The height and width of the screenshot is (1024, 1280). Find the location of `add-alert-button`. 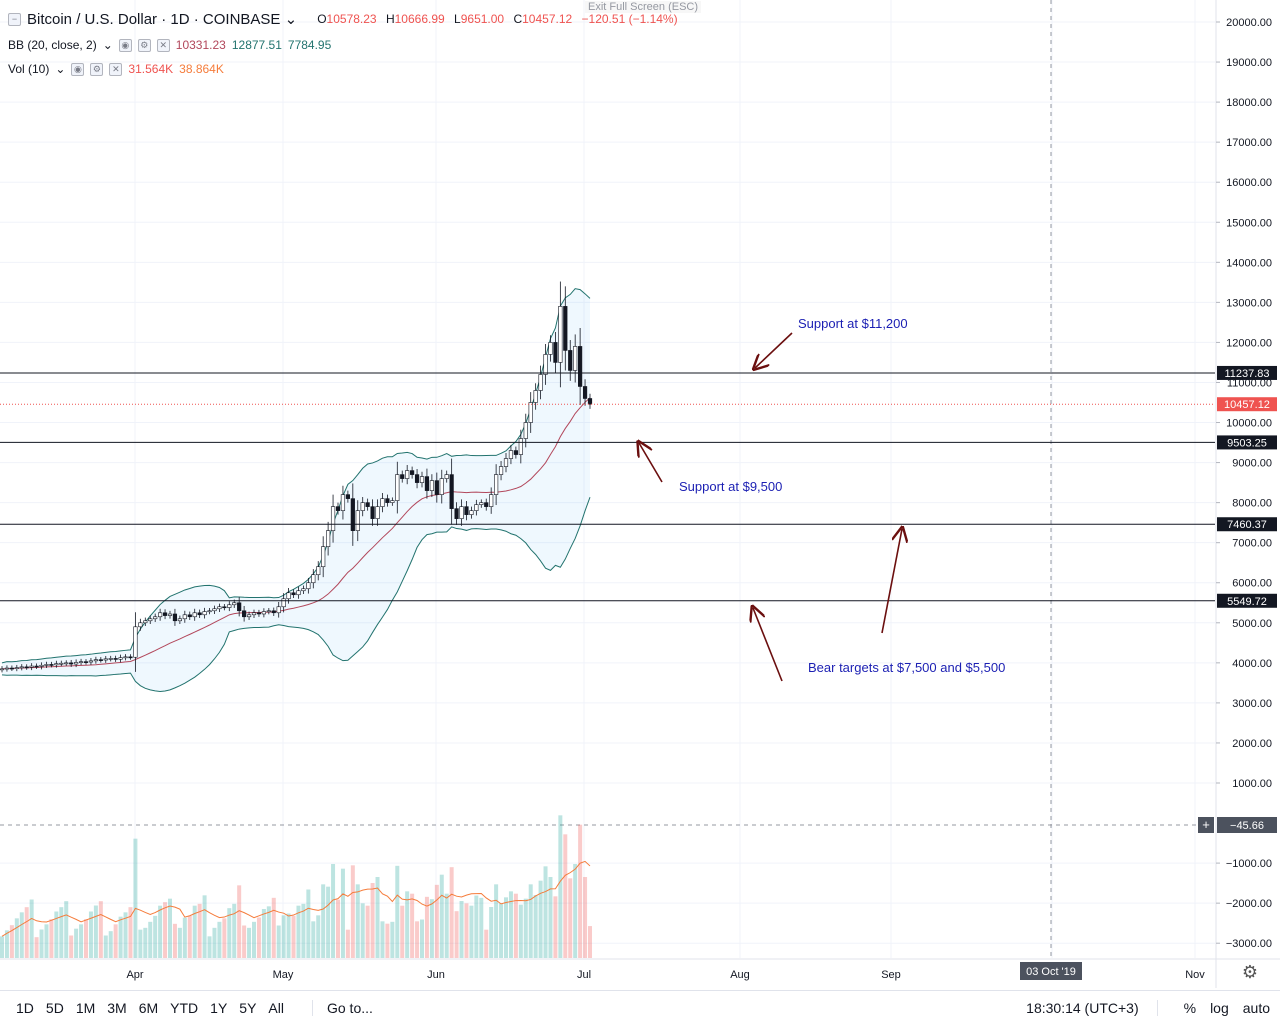

add-alert-button is located at coordinates (1206, 825).